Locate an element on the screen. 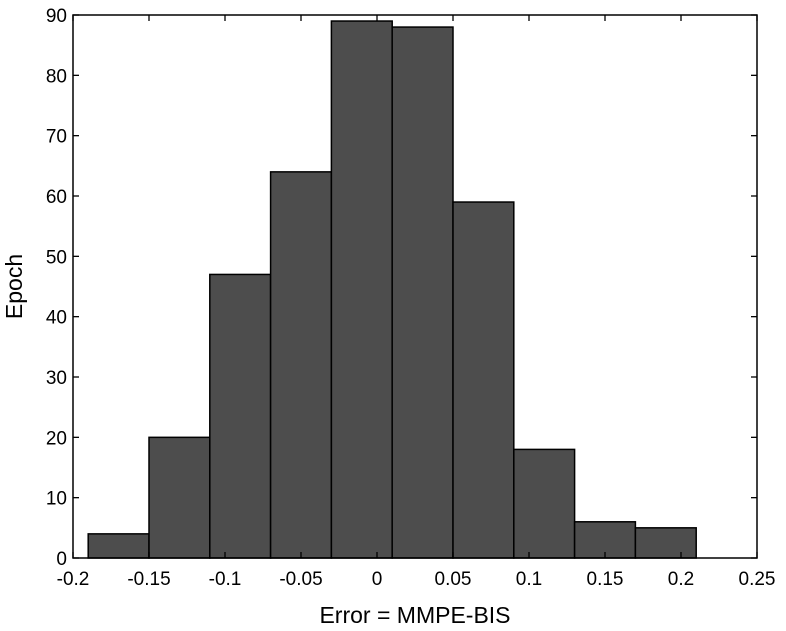  x-tick-label: -0.1 is located at coordinates (225, 579).